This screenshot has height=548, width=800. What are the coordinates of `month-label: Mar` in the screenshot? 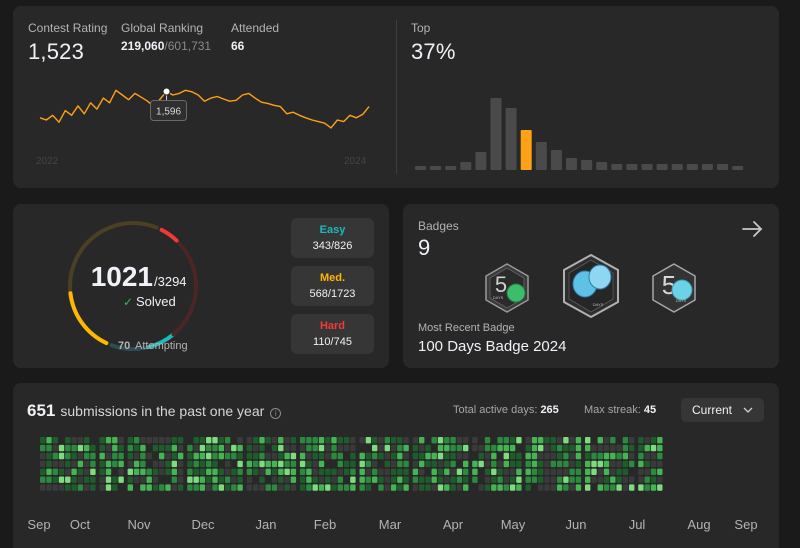 It's located at (390, 524).